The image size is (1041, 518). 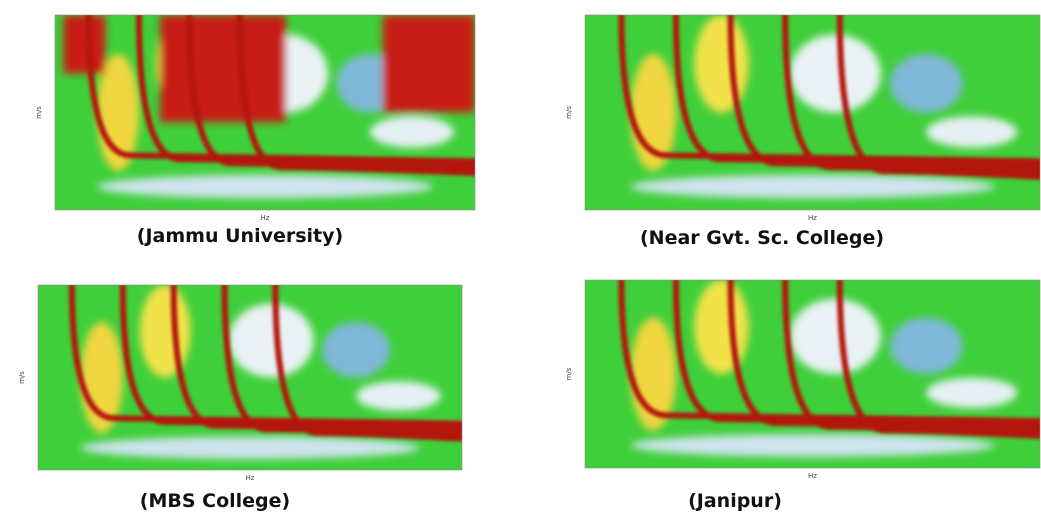 I want to click on frame, so click(x=250, y=377).